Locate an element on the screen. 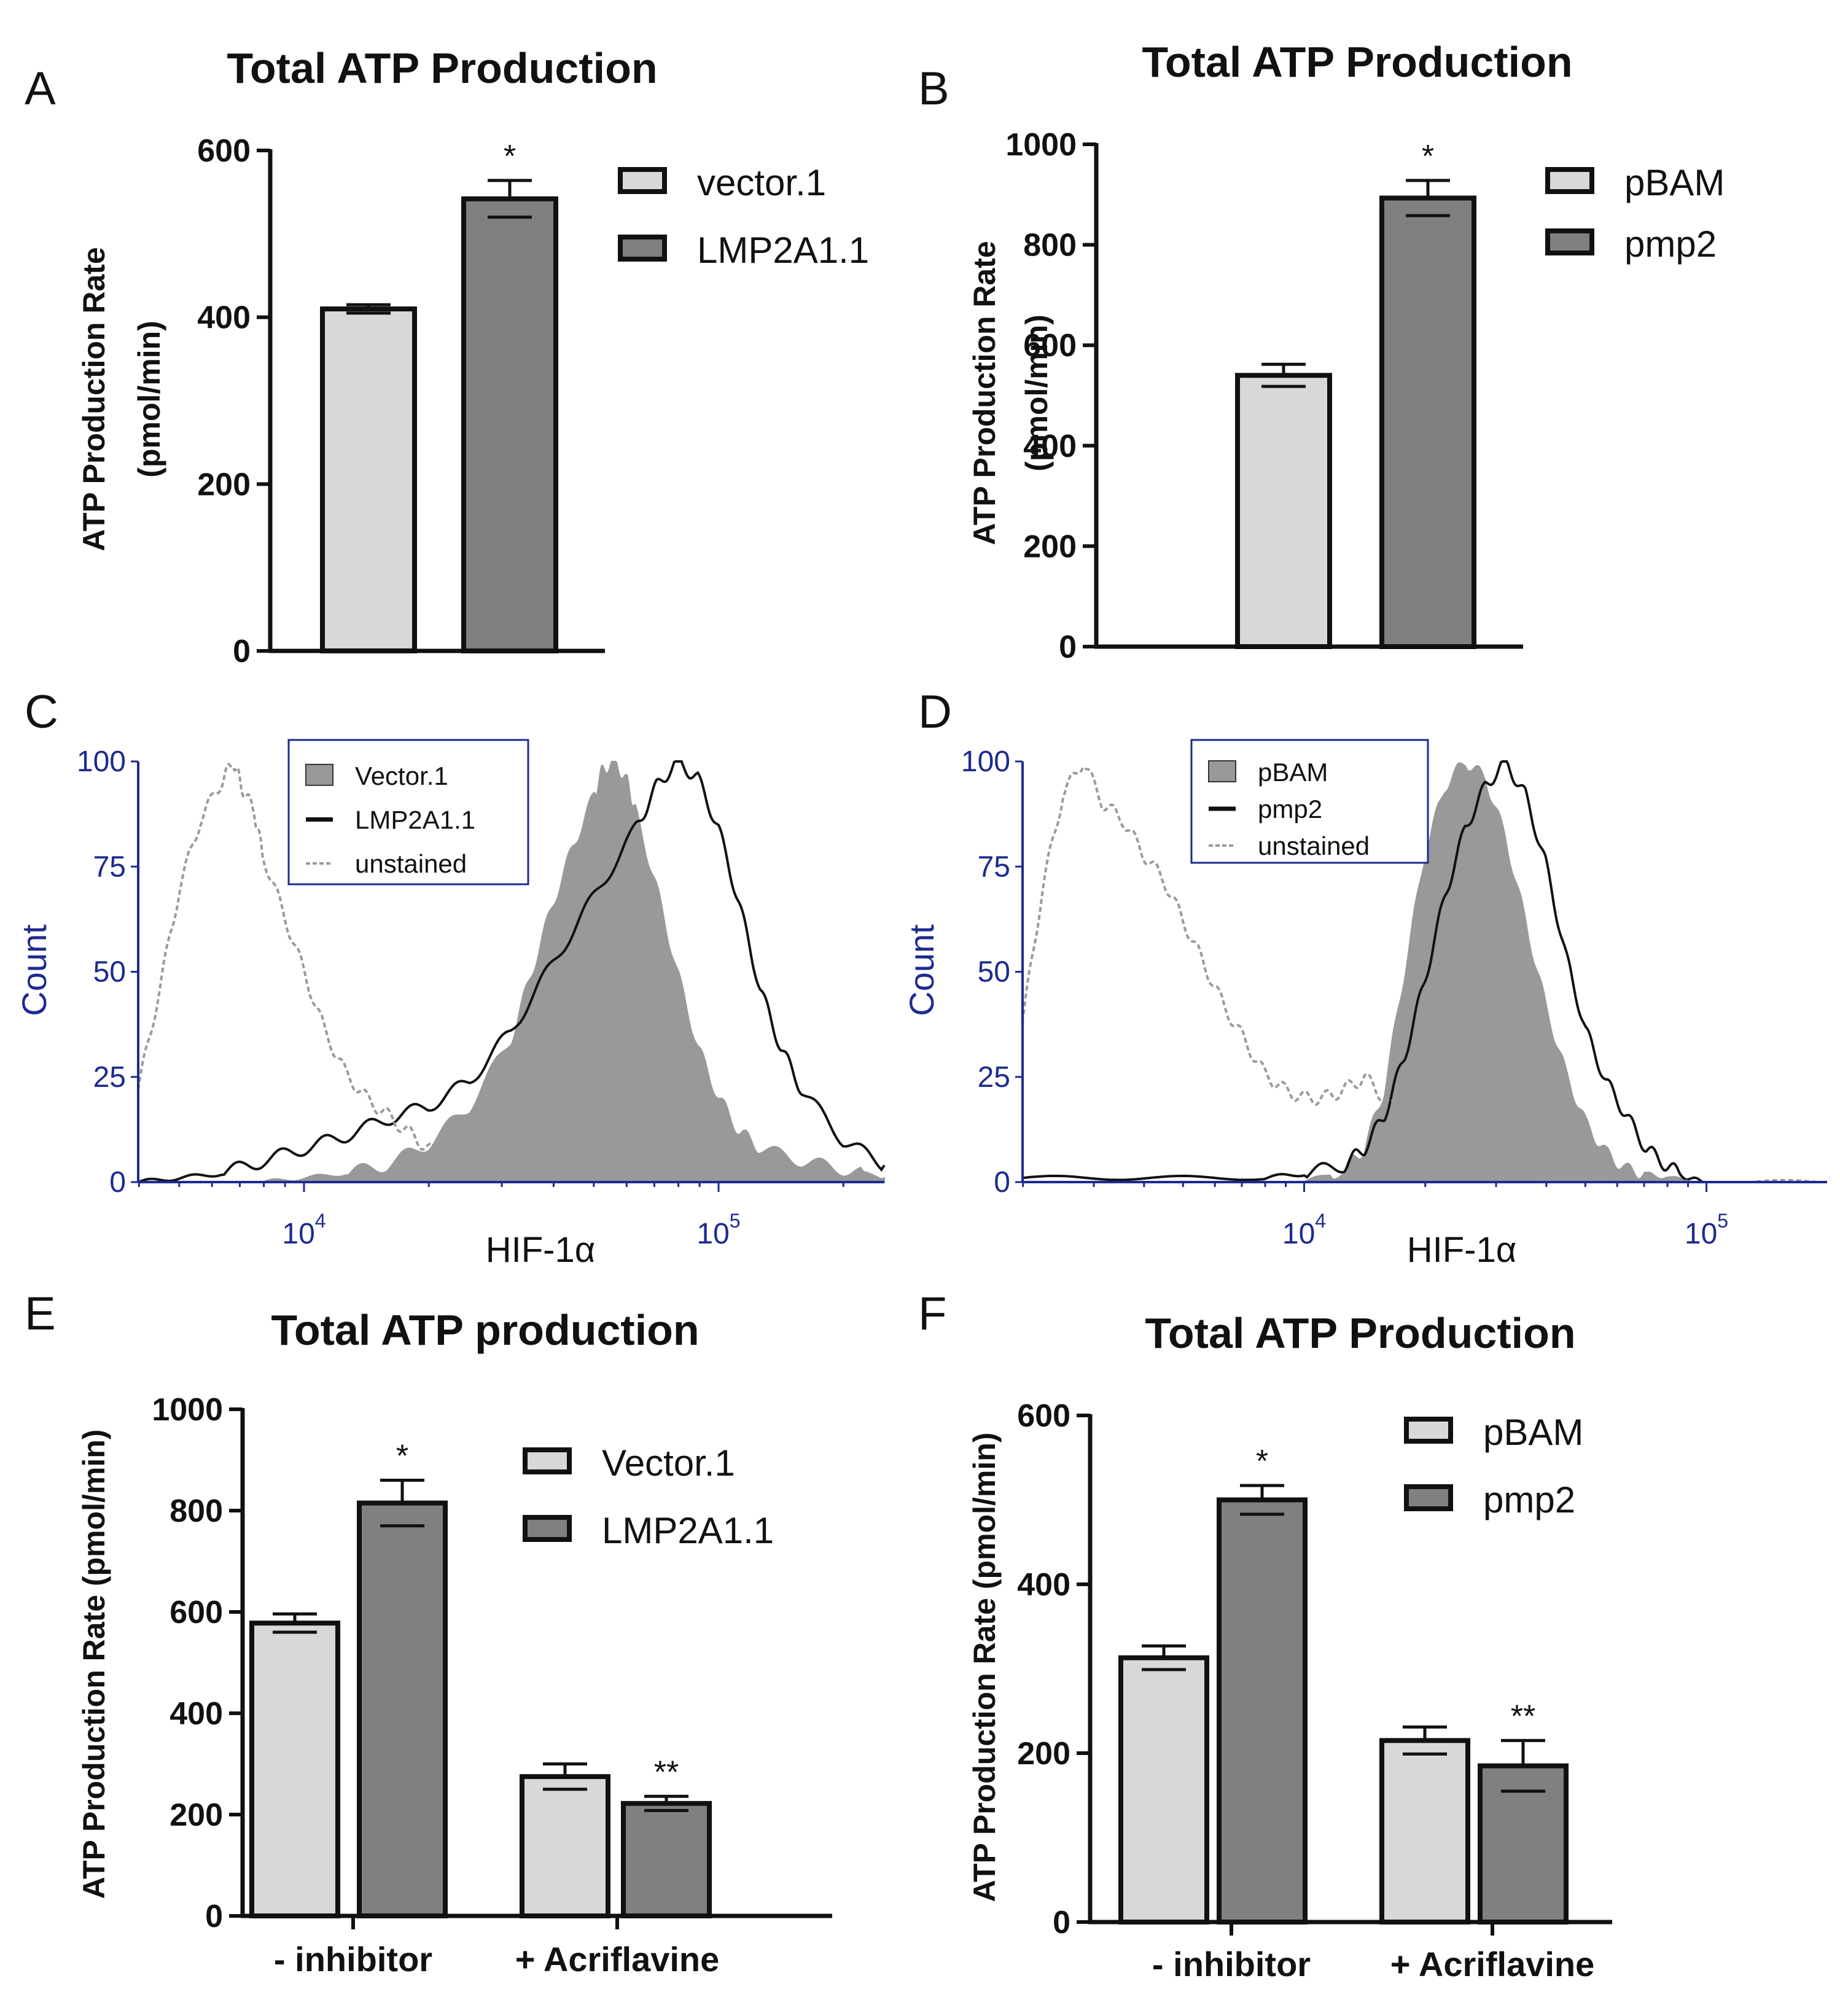 The image size is (1840, 2016). panel-label: A is located at coordinates (40, 89).